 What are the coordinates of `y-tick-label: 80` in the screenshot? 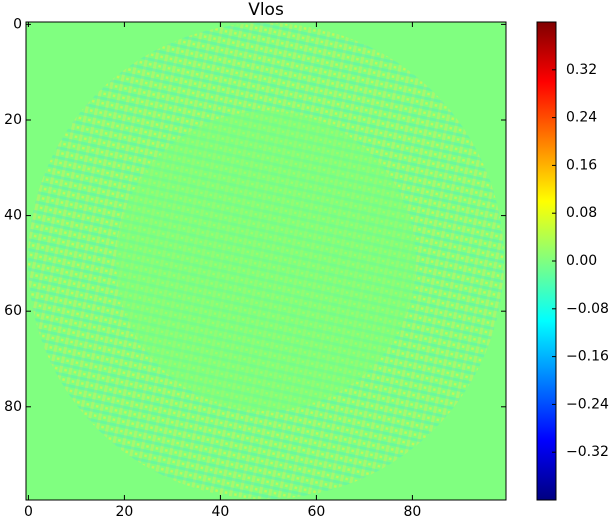 It's located at (13, 407).